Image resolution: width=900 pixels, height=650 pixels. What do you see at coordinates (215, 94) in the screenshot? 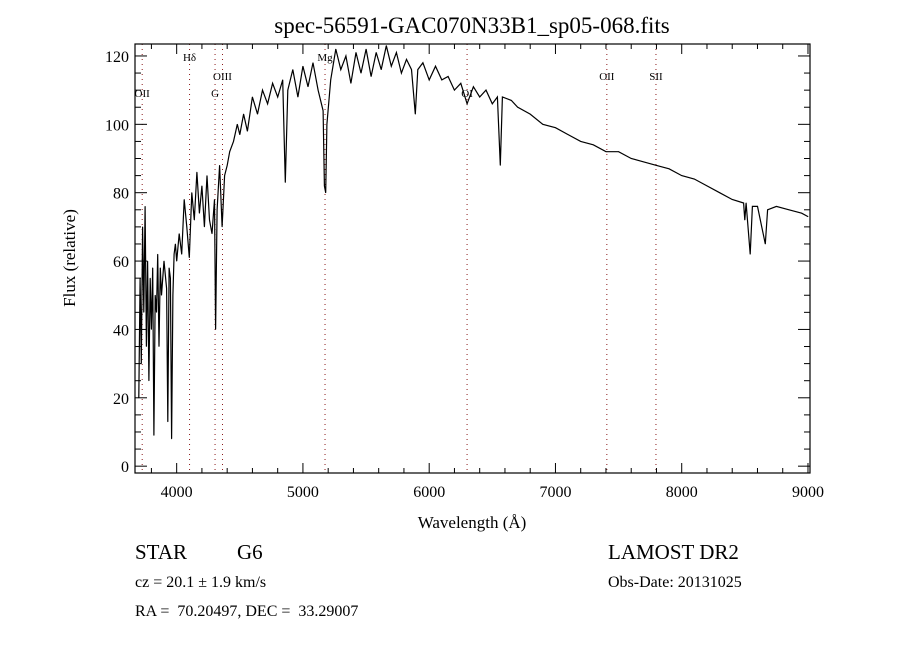
I see `line-label: G` at bounding box center [215, 94].